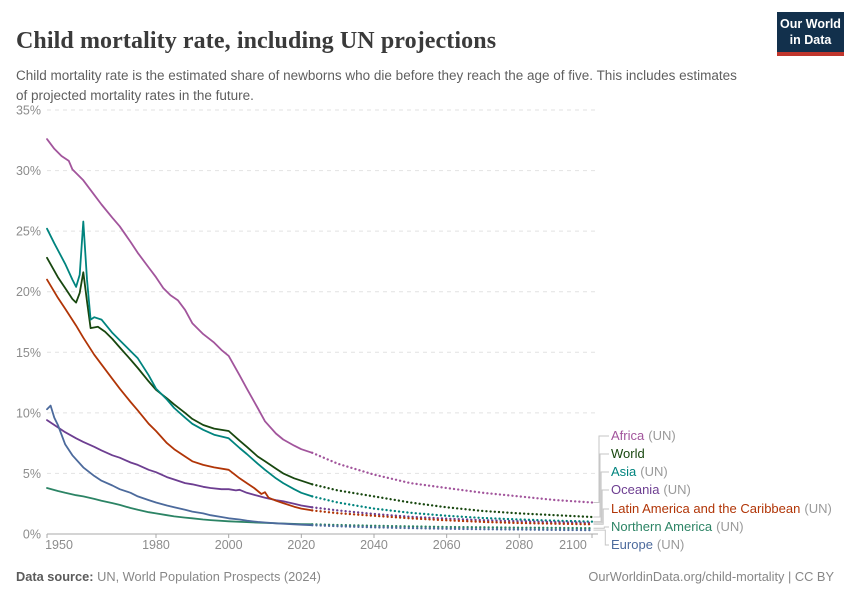  Describe the element at coordinates (635, 489) in the screenshot. I see `legend-label-oceania: Oceania` at that location.